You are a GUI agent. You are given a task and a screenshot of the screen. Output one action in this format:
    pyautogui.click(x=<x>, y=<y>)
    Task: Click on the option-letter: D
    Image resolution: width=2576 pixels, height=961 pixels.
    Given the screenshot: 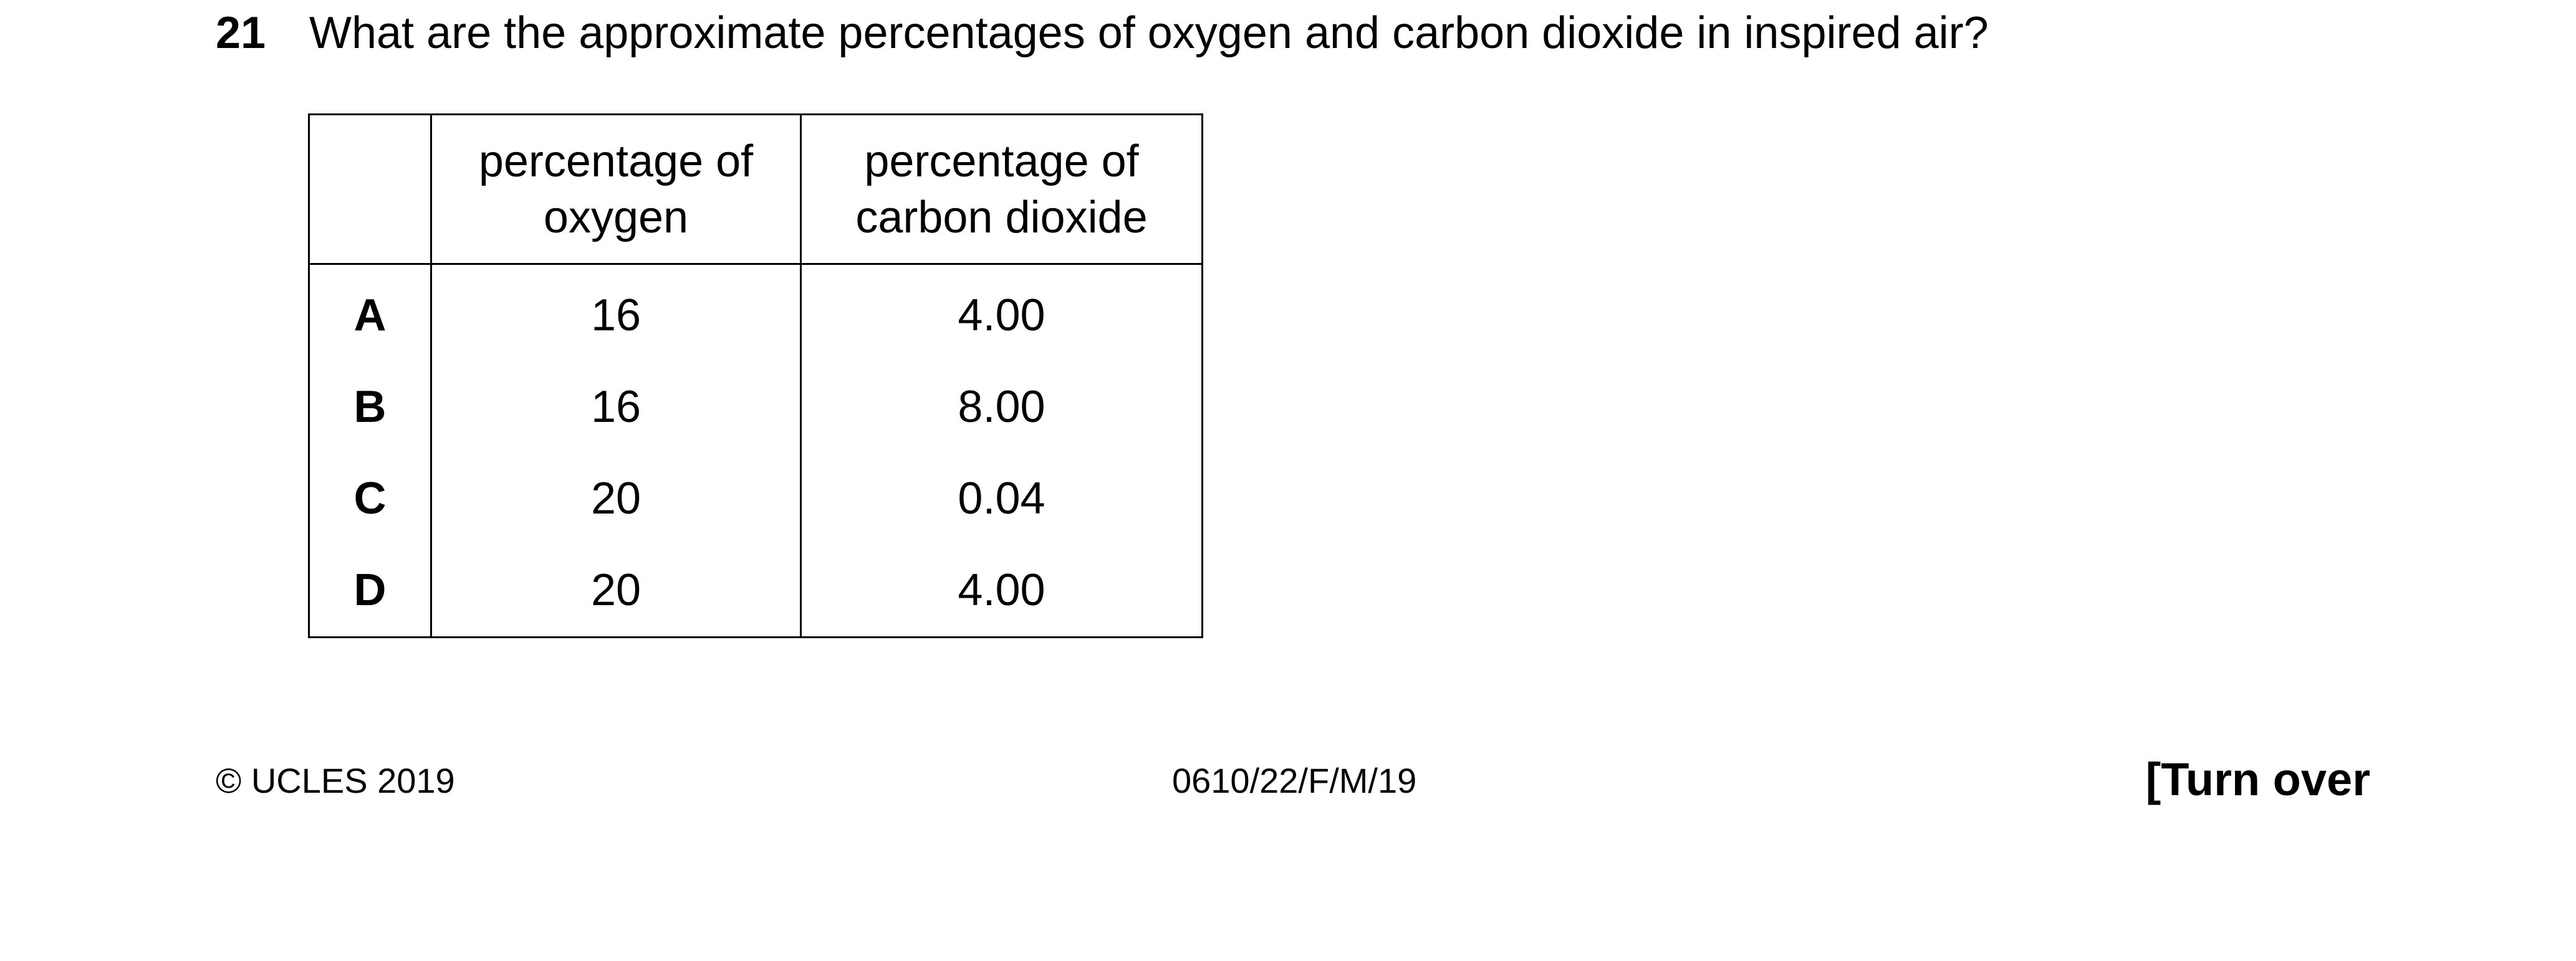 What is the action you would take?
    pyautogui.click(x=370, y=591)
    